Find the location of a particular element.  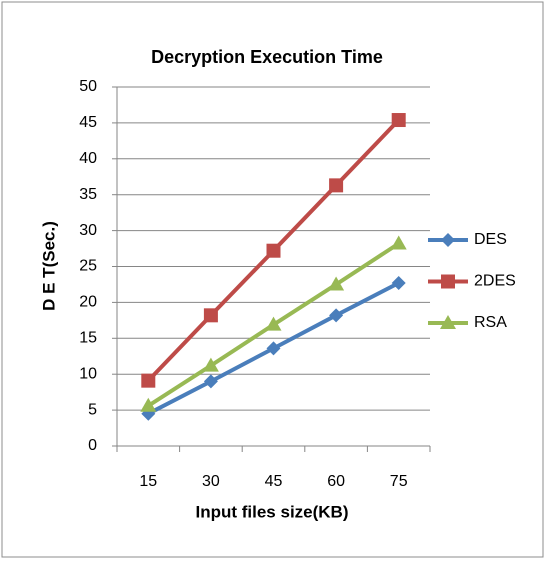

x-tick-label: 75 is located at coordinates (399, 481).